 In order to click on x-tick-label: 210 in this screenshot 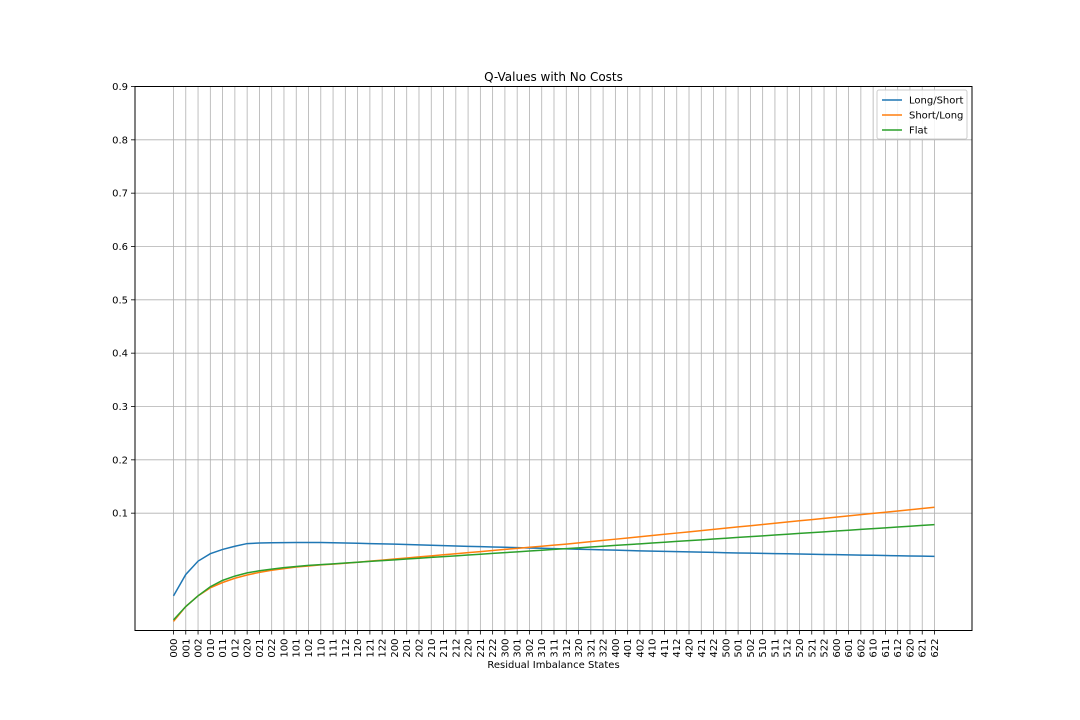, I will do `click(432, 648)`.